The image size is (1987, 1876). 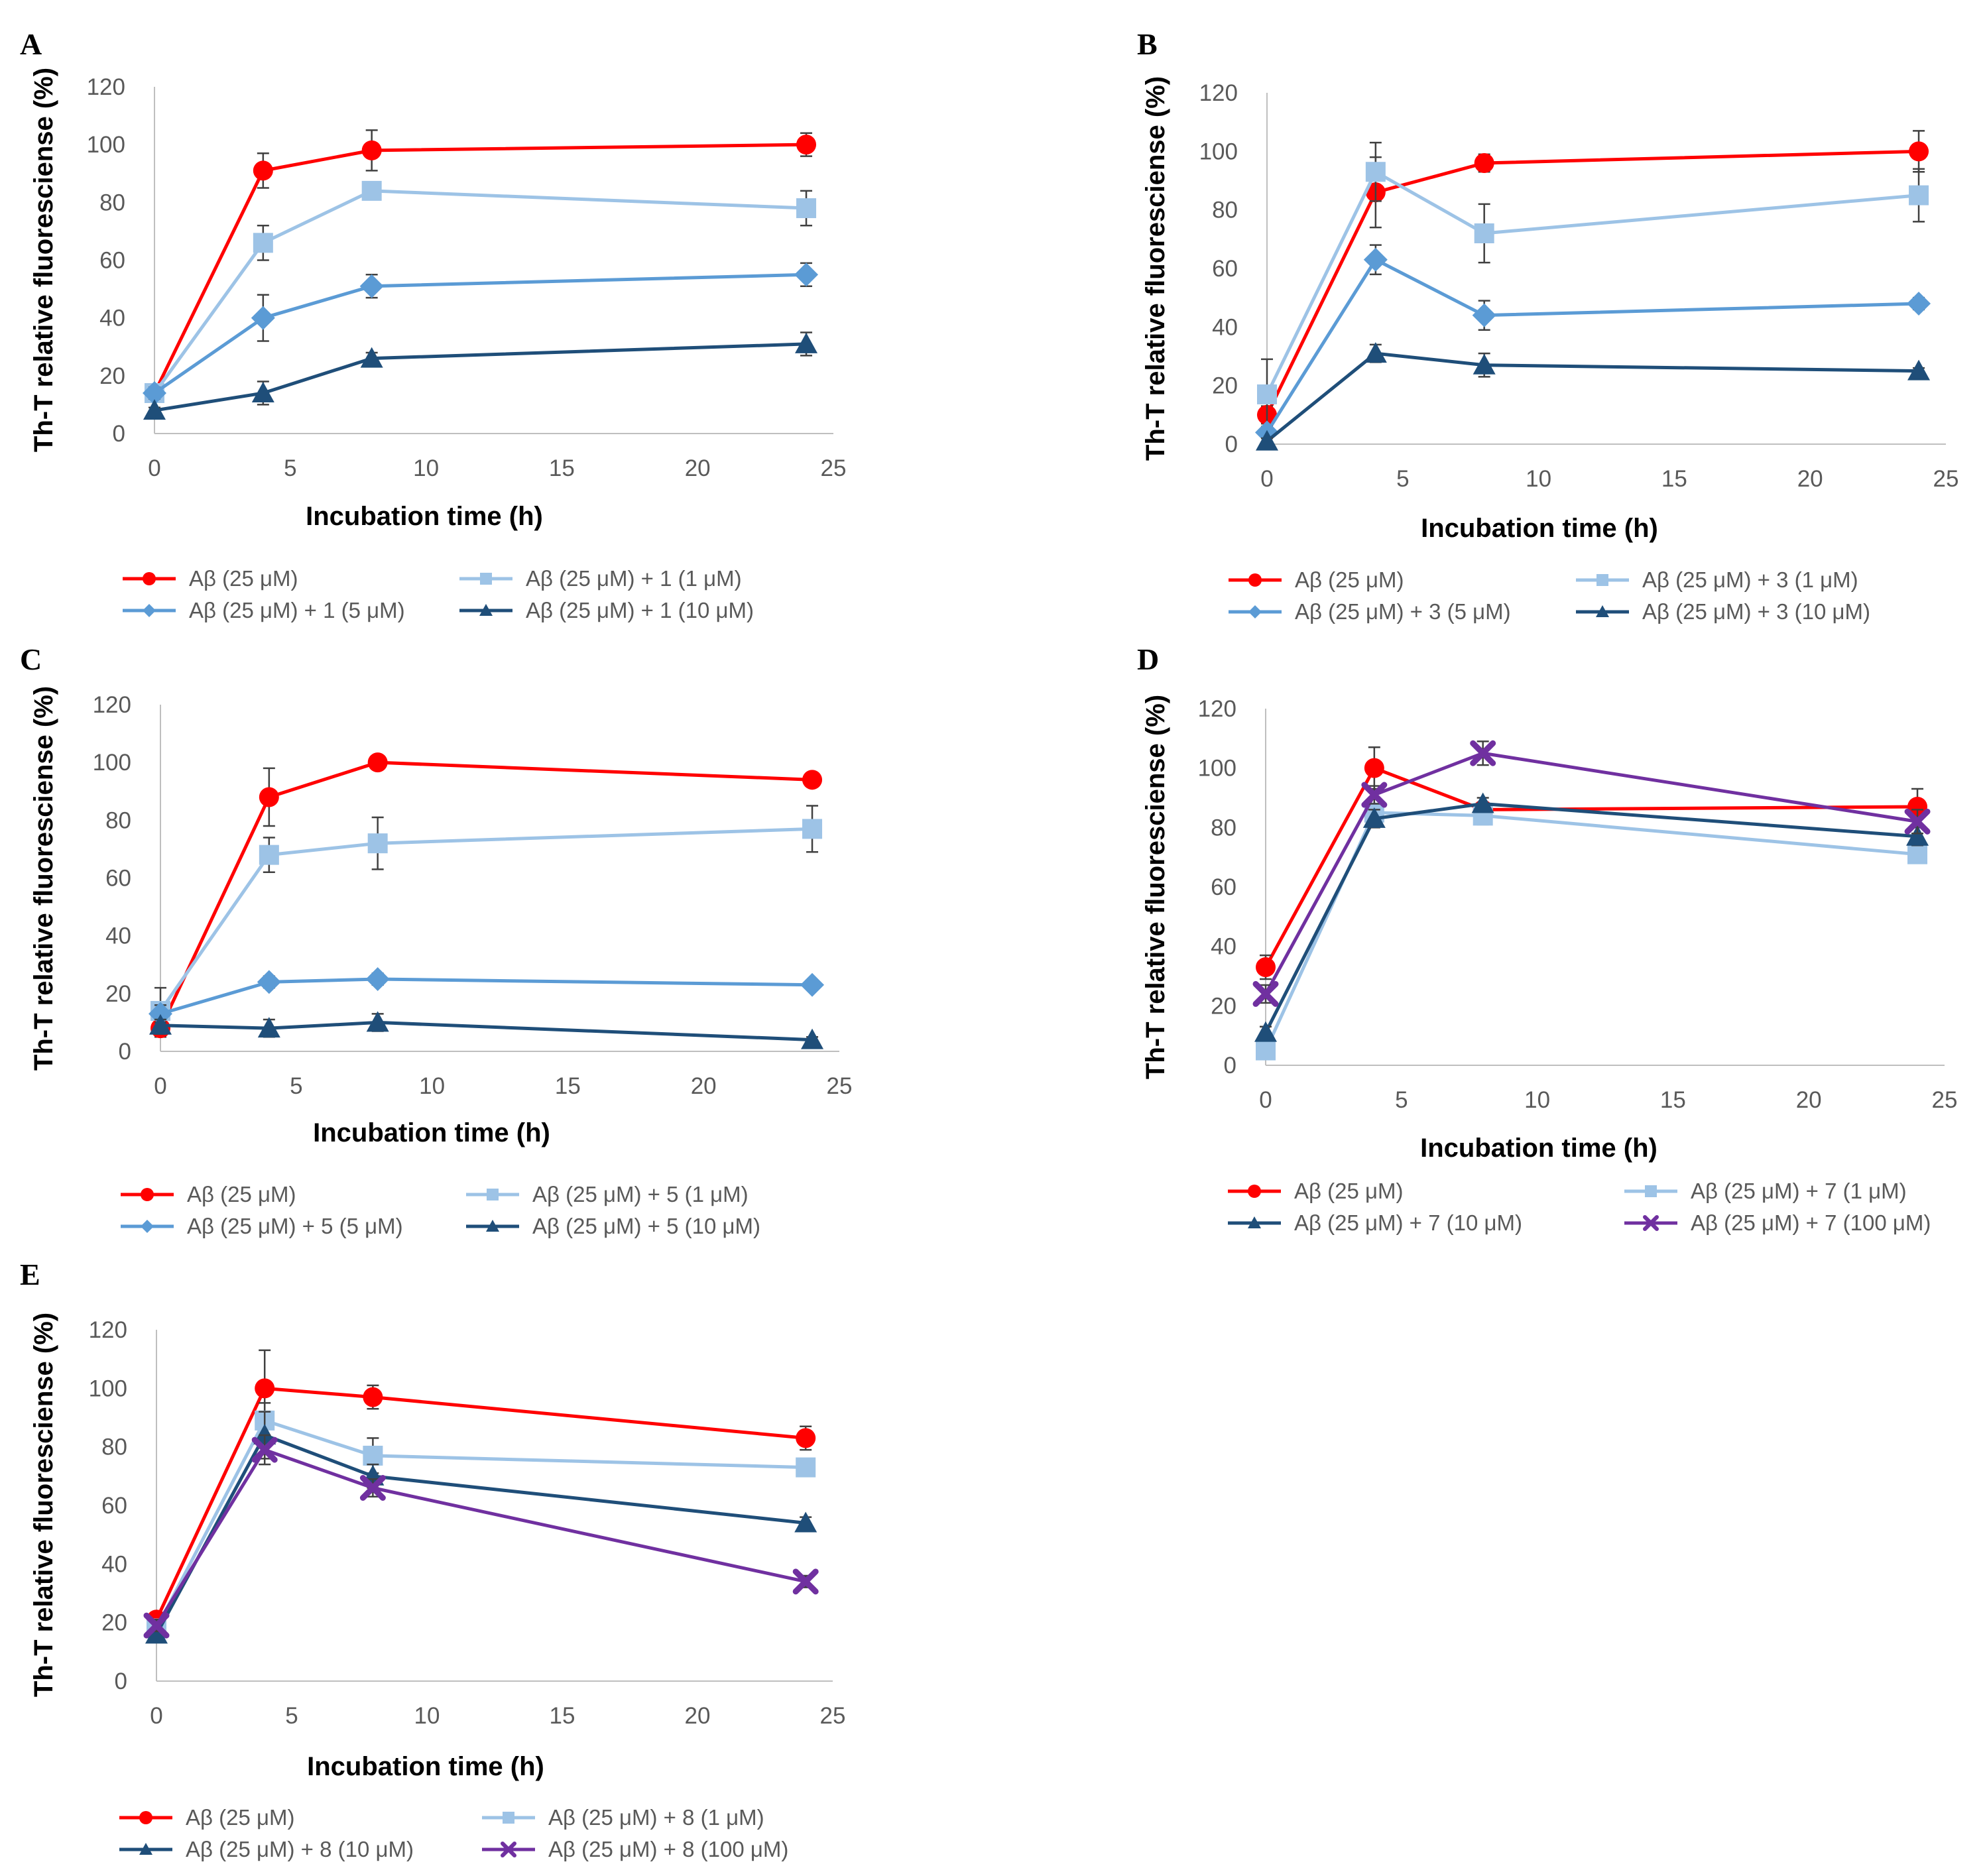 I want to click on legend-item: Aβ (25 μM), so click(x=1316, y=1191).